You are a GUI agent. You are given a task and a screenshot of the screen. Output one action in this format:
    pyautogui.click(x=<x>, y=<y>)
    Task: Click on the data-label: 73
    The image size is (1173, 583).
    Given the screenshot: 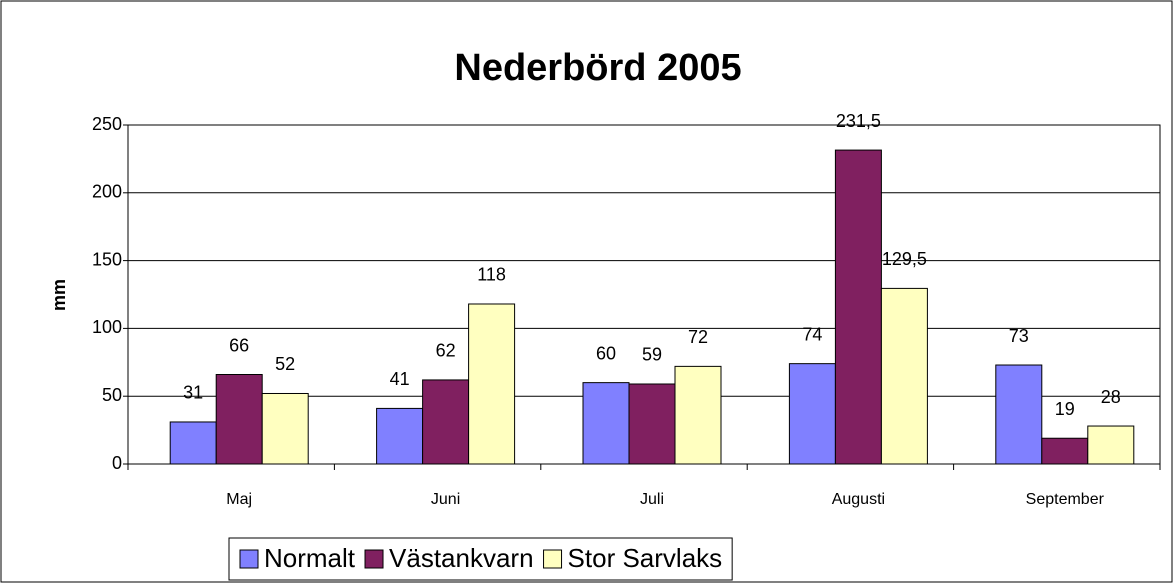 What is the action you would take?
    pyautogui.click(x=1019, y=336)
    